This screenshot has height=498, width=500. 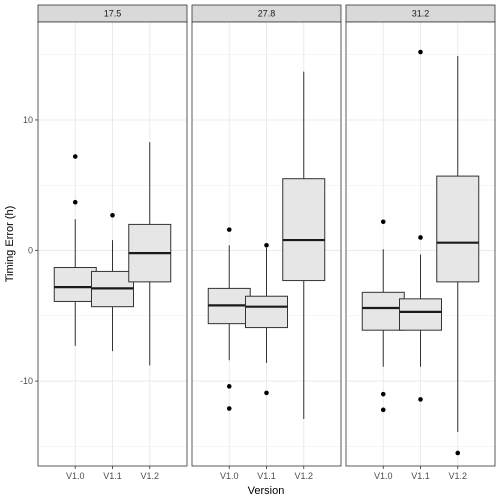 I want to click on x-axes: V1.0 V1.1 V1.2 V1.0 V1.1 V1.2 V1.0 V1.1 V1.2, so click(x=266, y=473).